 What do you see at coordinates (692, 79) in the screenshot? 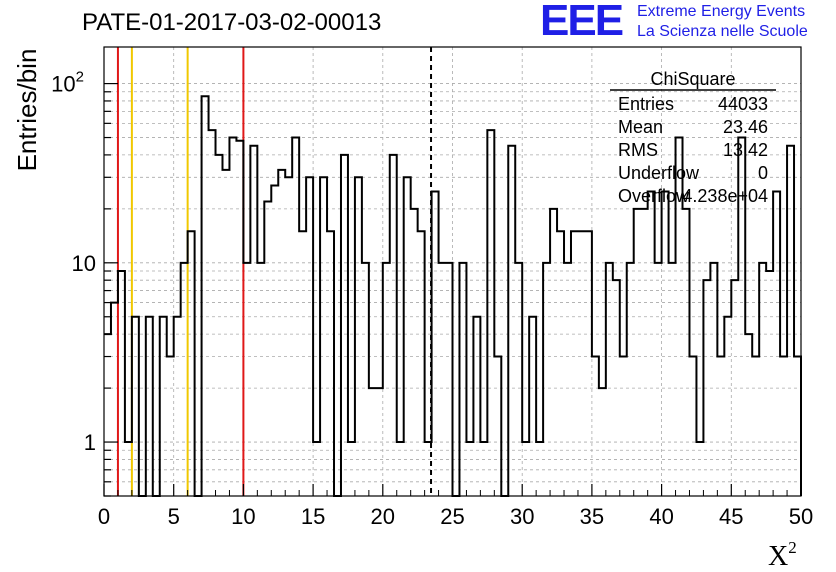
I see `stats-box-title: ChiSquare` at bounding box center [692, 79].